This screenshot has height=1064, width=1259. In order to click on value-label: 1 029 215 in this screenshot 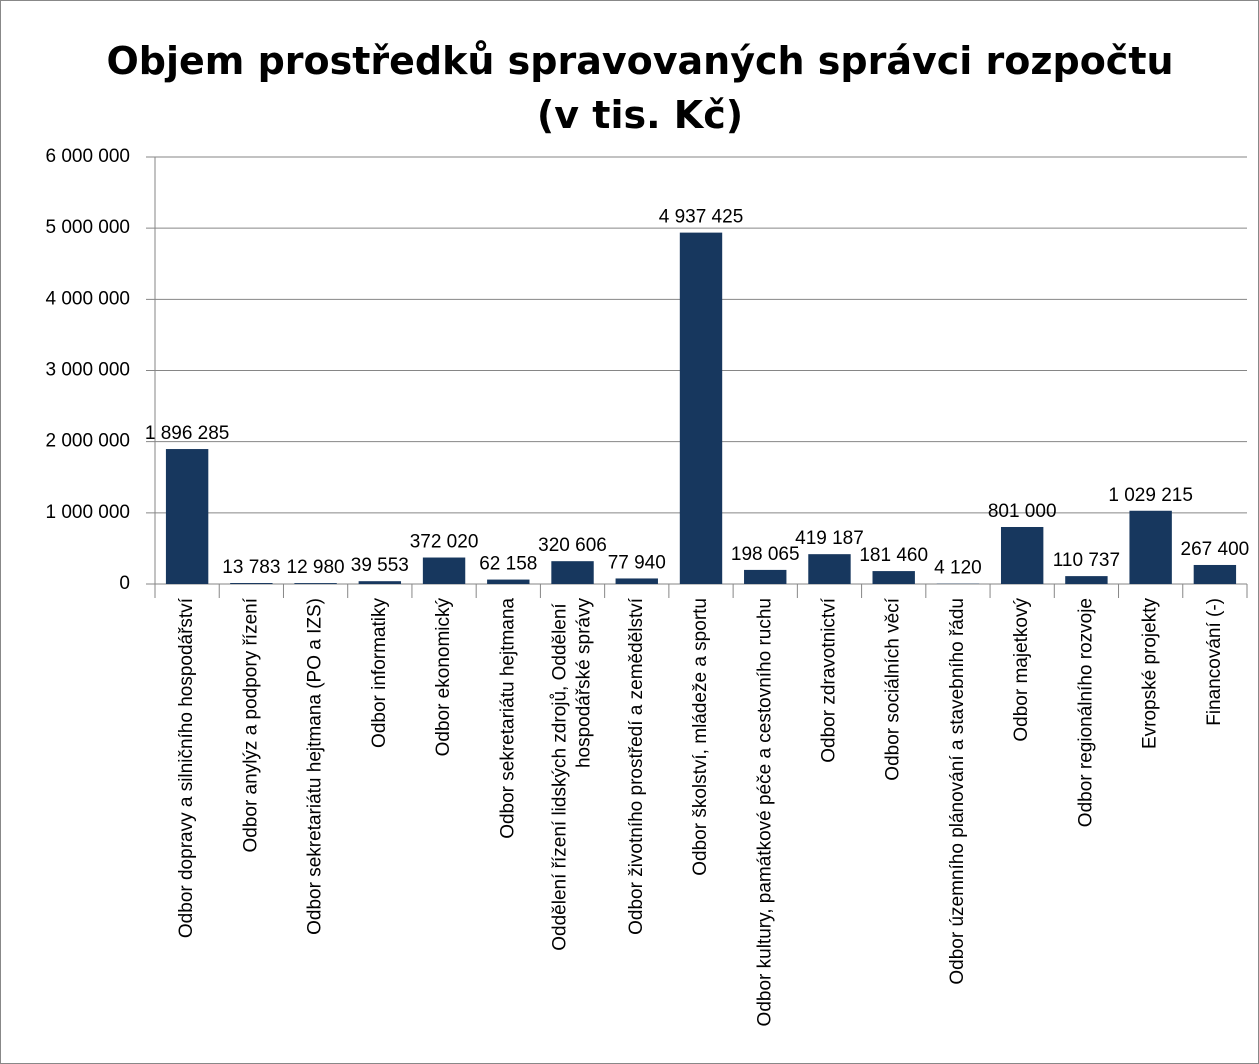, I will do `click(1150, 495)`.